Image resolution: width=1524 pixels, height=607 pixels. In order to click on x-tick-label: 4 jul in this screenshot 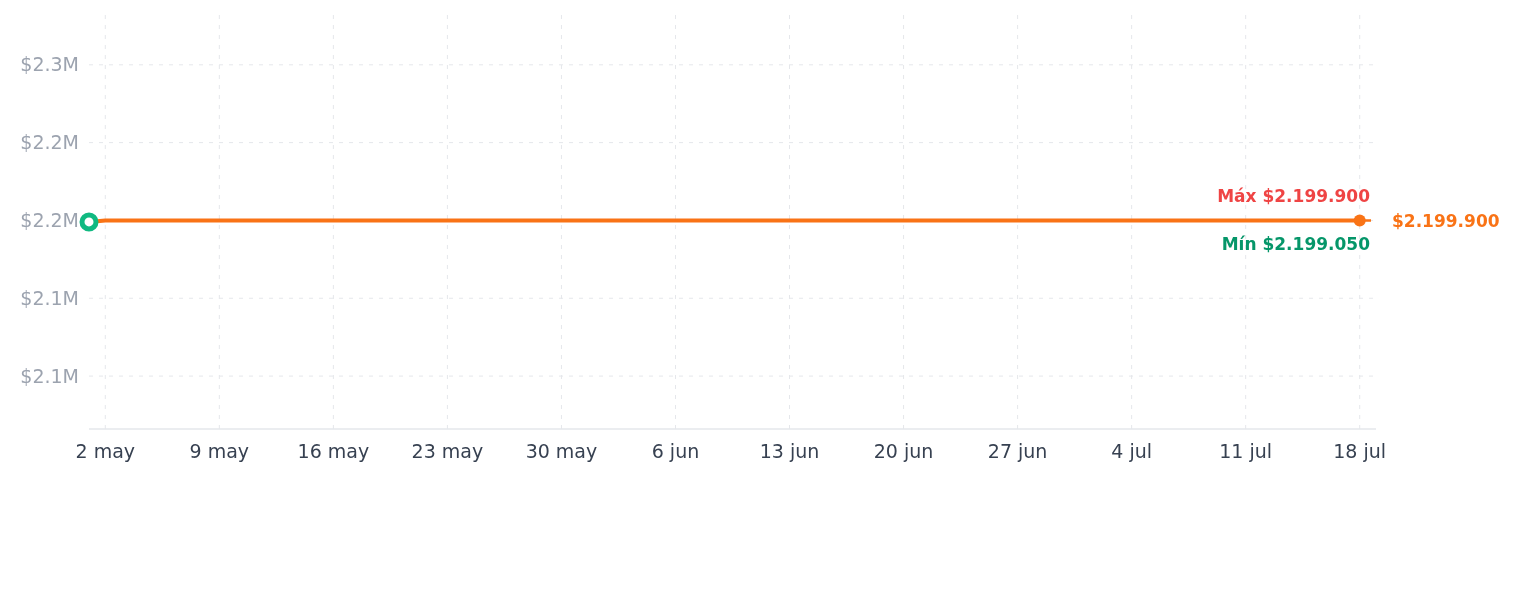, I will do `click(1131, 451)`.